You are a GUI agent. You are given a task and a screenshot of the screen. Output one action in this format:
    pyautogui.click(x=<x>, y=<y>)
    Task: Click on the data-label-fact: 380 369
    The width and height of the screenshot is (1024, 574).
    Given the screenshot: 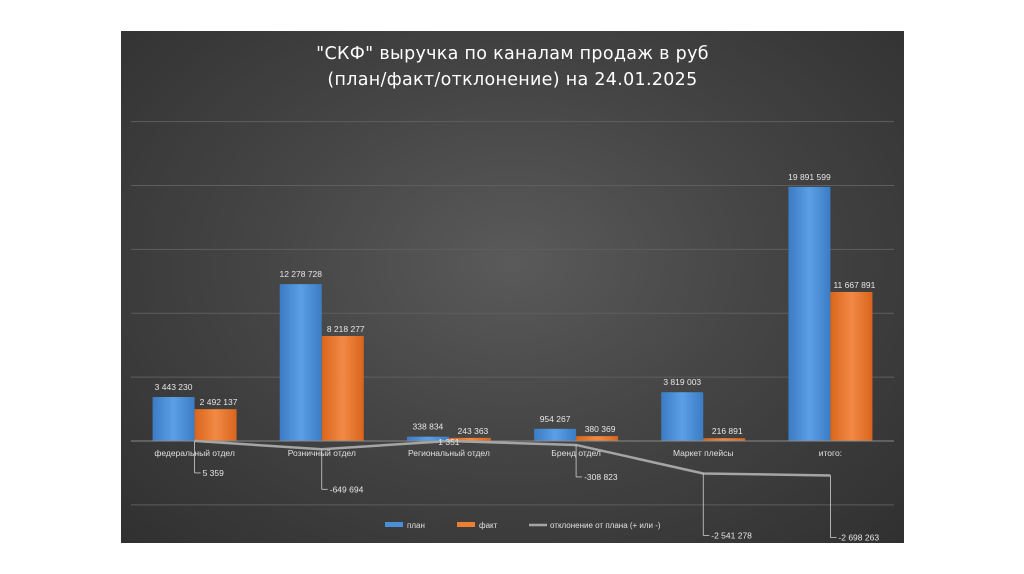 What is the action you would take?
    pyautogui.click(x=600, y=429)
    